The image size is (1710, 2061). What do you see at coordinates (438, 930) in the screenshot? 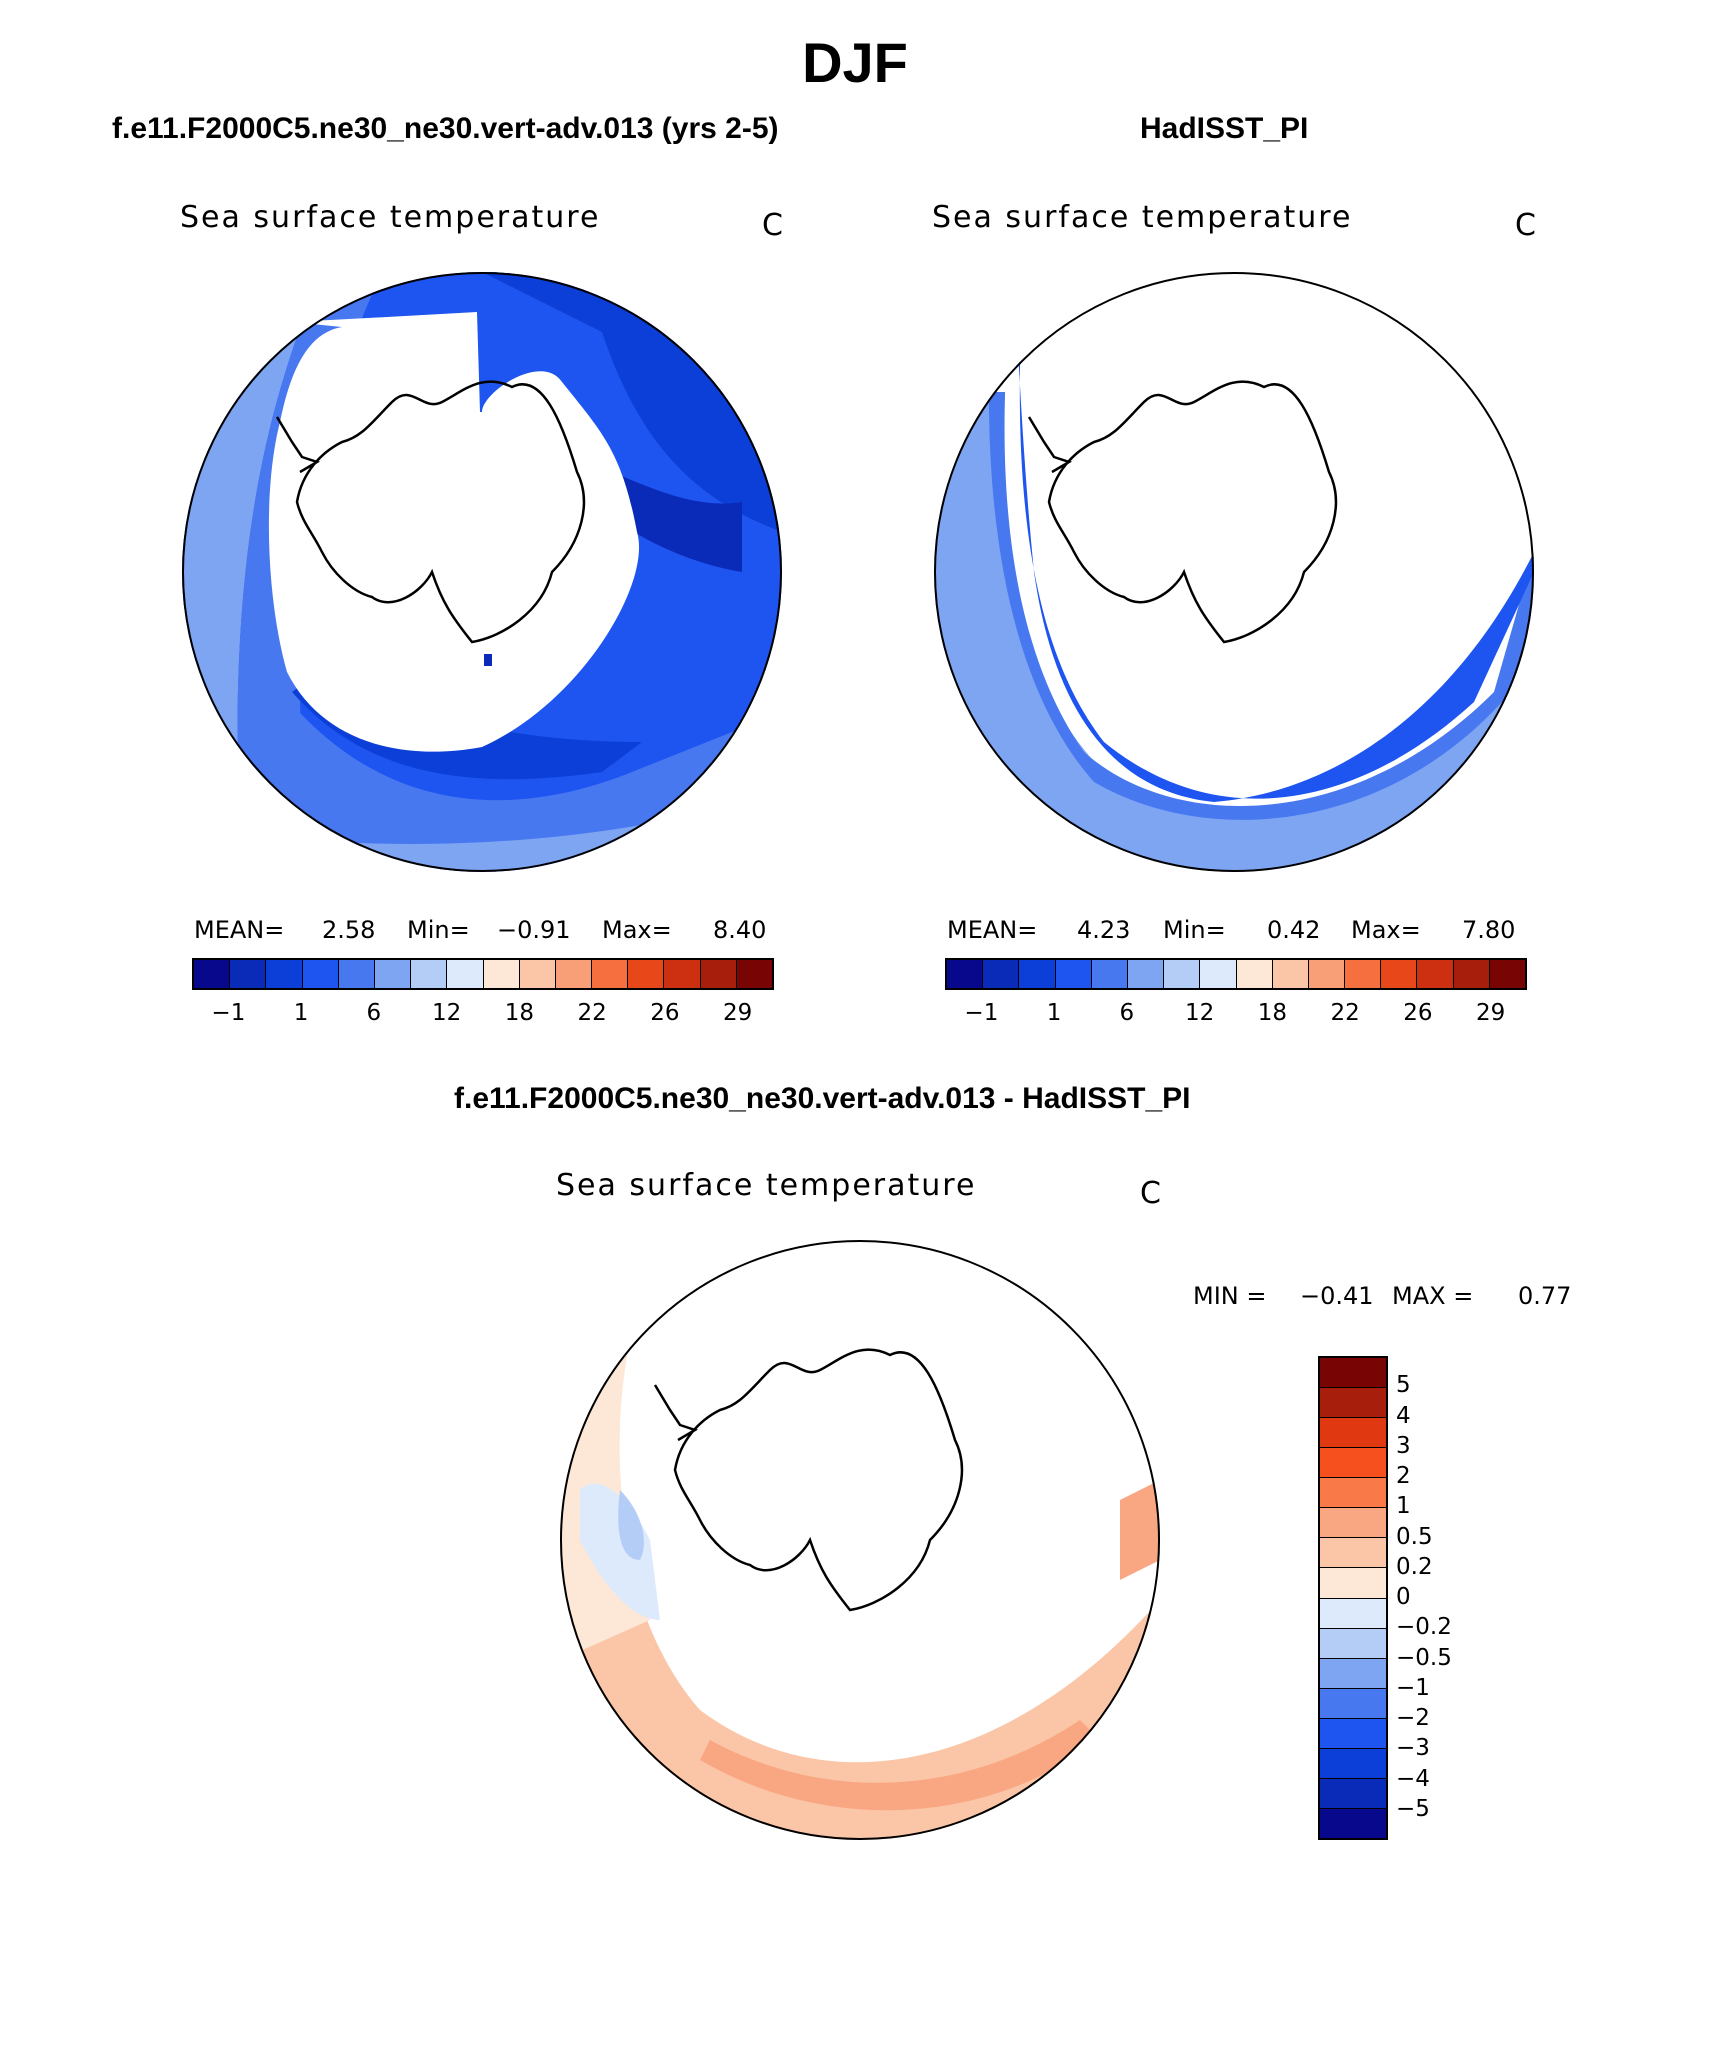
I see `left-min-label: Min=` at bounding box center [438, 930].